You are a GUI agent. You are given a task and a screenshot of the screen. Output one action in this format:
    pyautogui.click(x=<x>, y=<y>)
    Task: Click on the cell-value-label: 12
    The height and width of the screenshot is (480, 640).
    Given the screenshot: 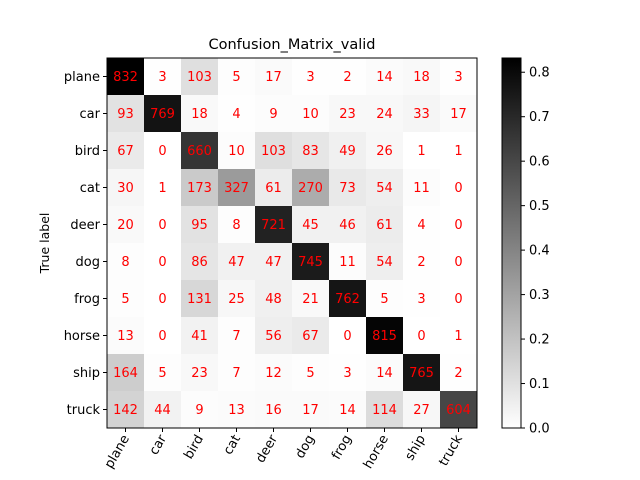 What is the action you would take?
    pyautogui.click(x=273, y=373)
    